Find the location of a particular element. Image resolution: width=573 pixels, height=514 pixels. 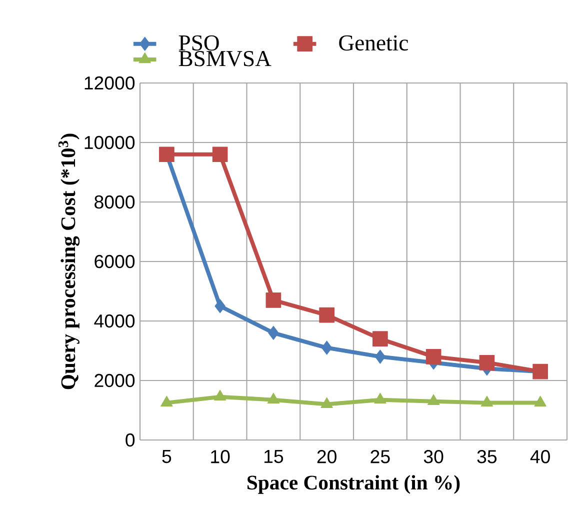

x-tick-label: 10 is located at coordinates (220, 457).